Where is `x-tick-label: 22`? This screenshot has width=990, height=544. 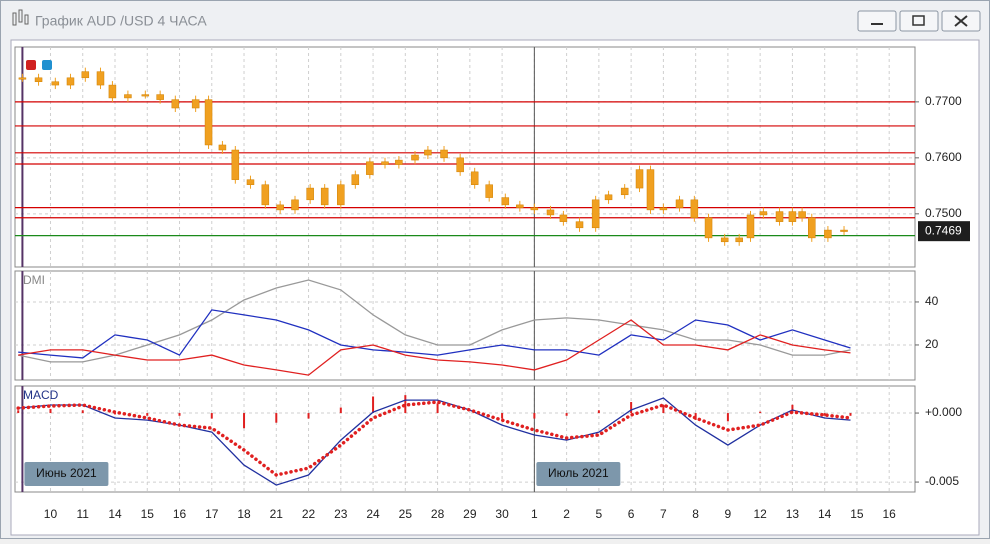 x-tick-label: 22 is located at coordinates (309, 514).